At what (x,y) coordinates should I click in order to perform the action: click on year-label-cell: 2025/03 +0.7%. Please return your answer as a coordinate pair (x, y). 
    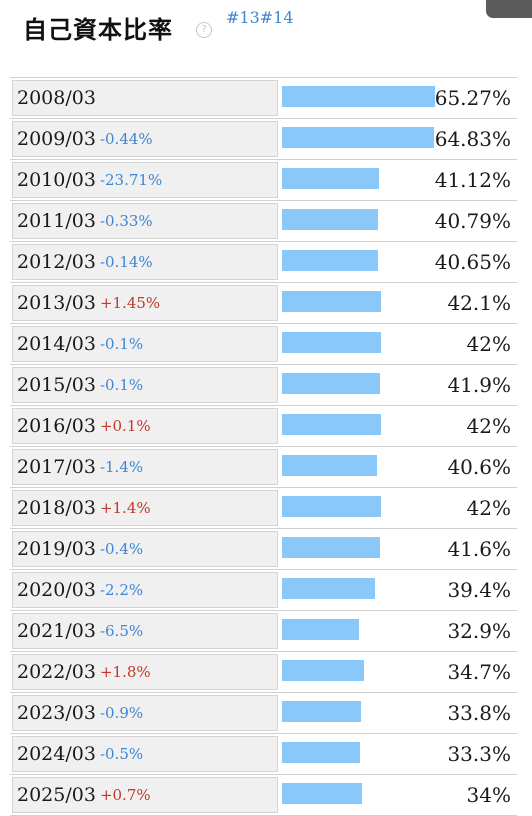
    Looking at the image, I should click on (145, 795).